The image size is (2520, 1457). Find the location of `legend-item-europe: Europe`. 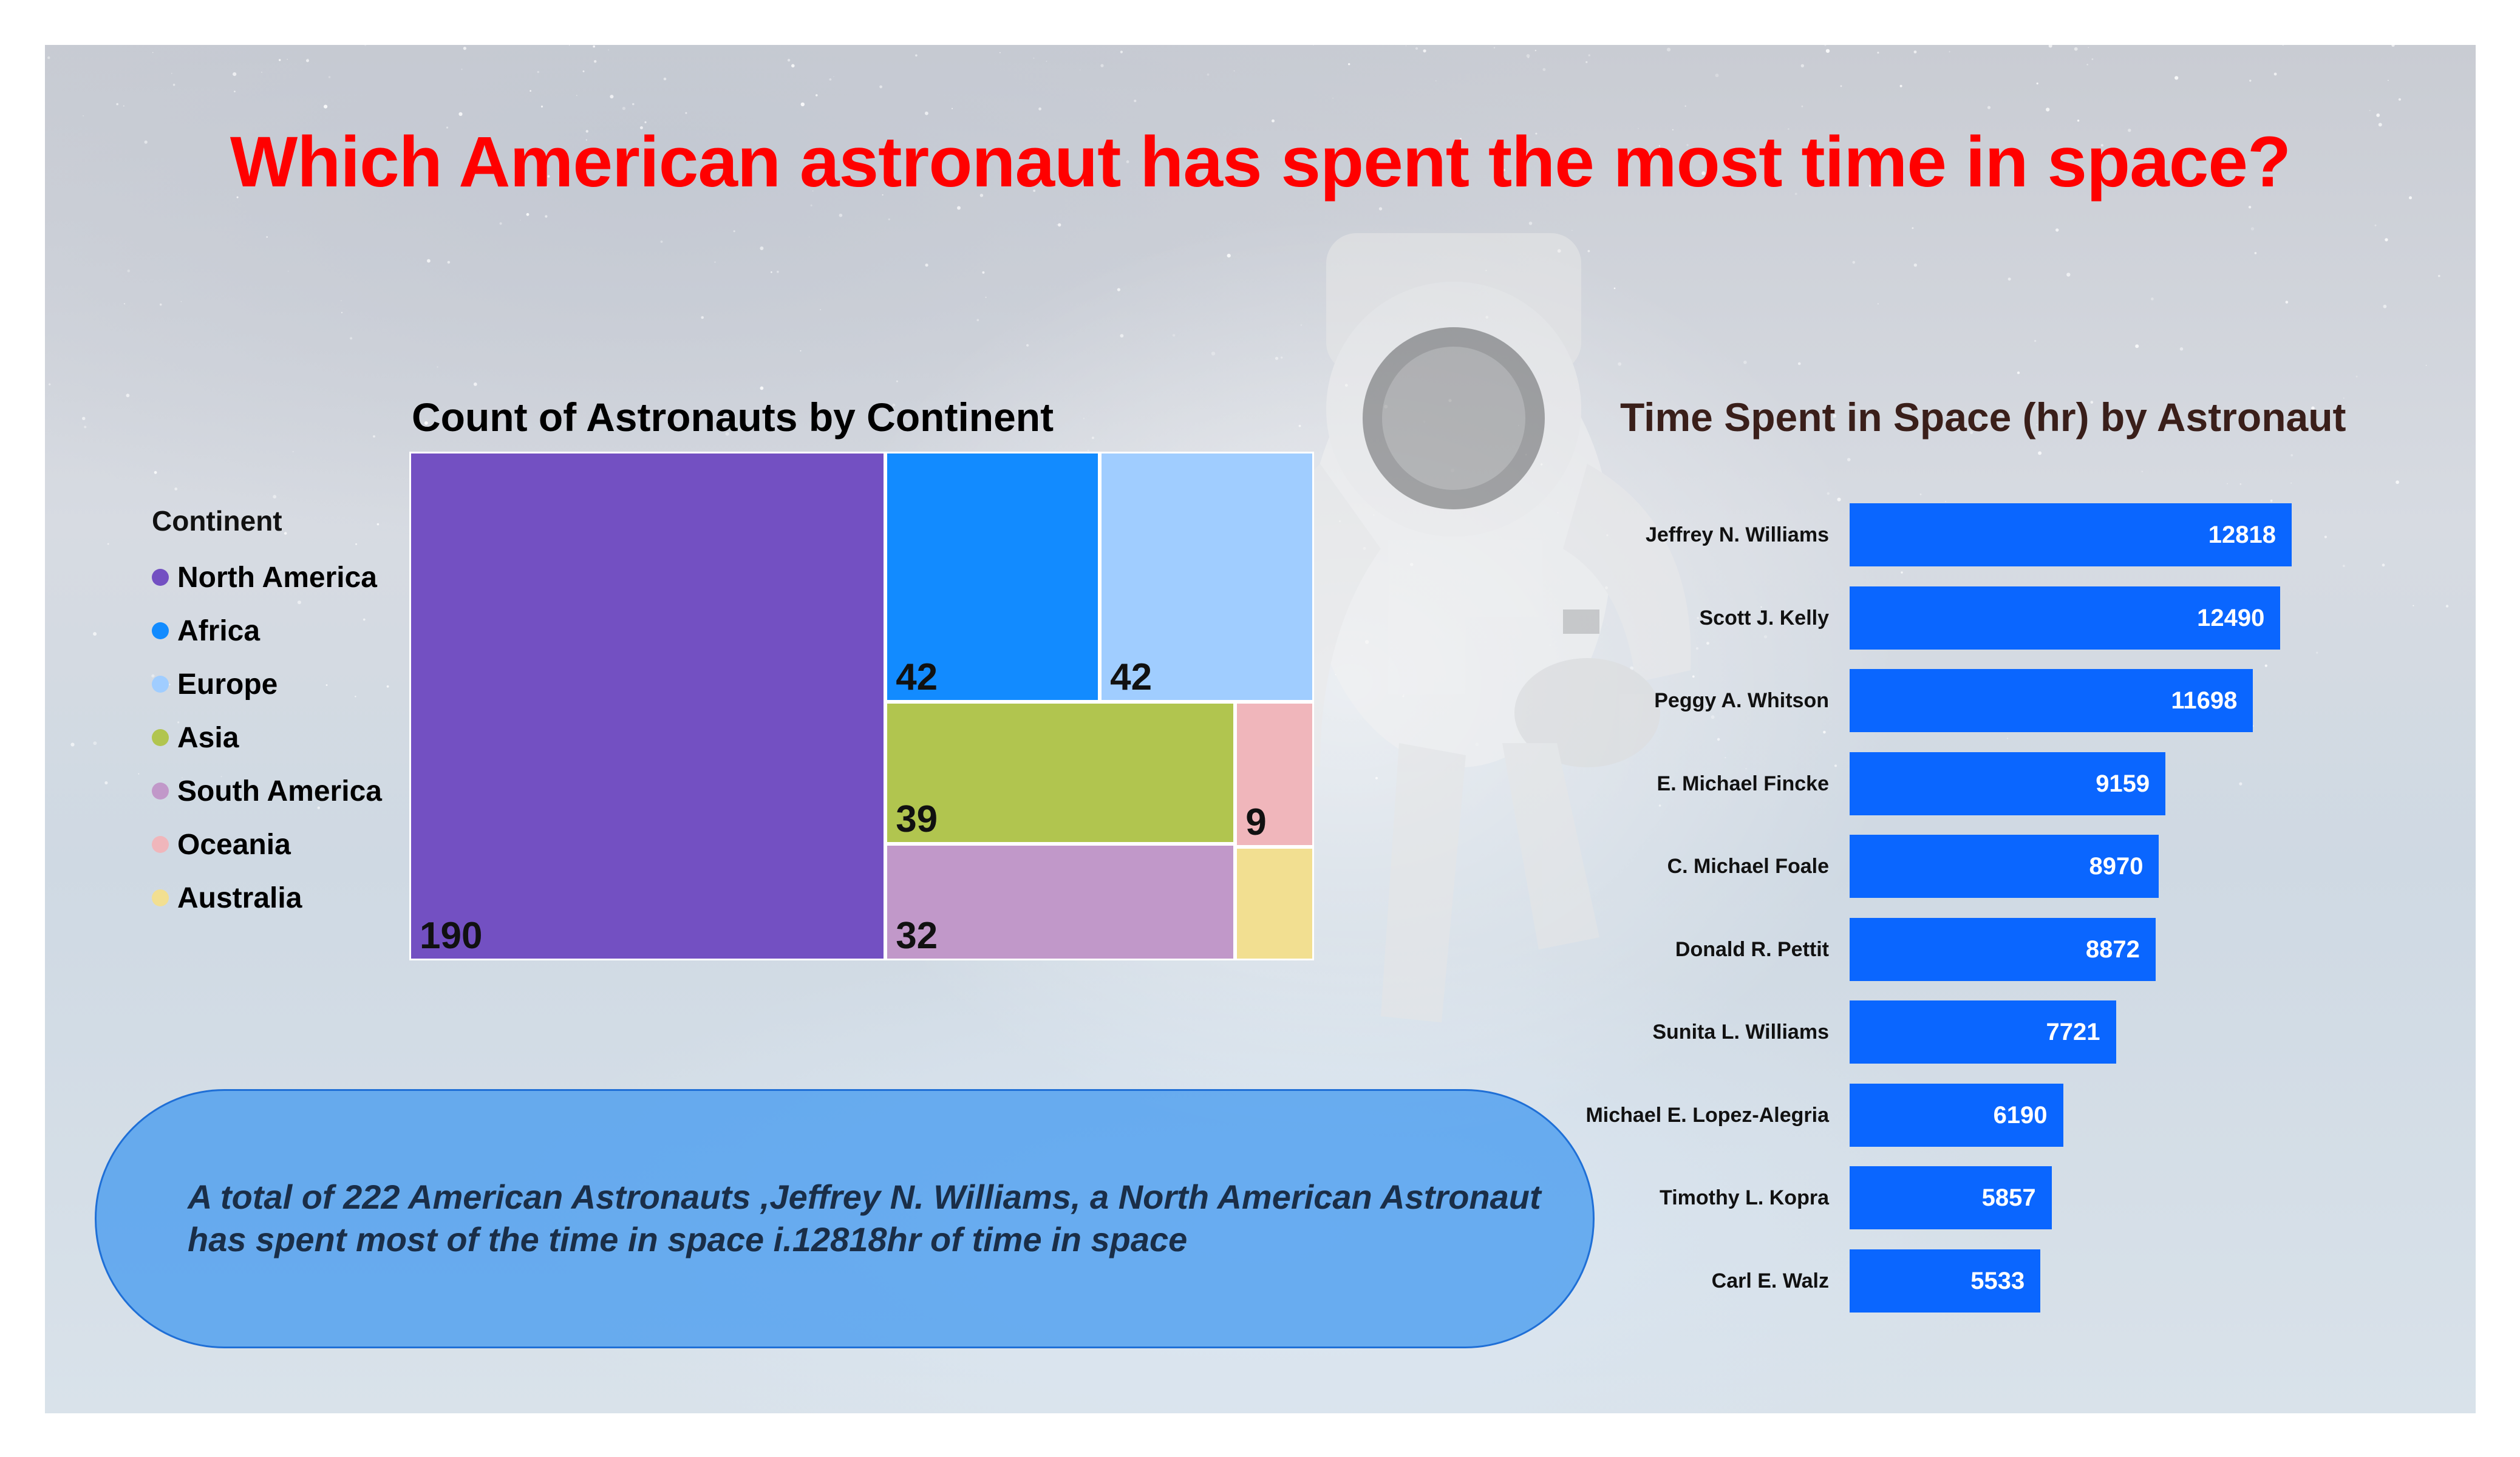

legend-item-europe: Europe is located at coordinates (267, 684).